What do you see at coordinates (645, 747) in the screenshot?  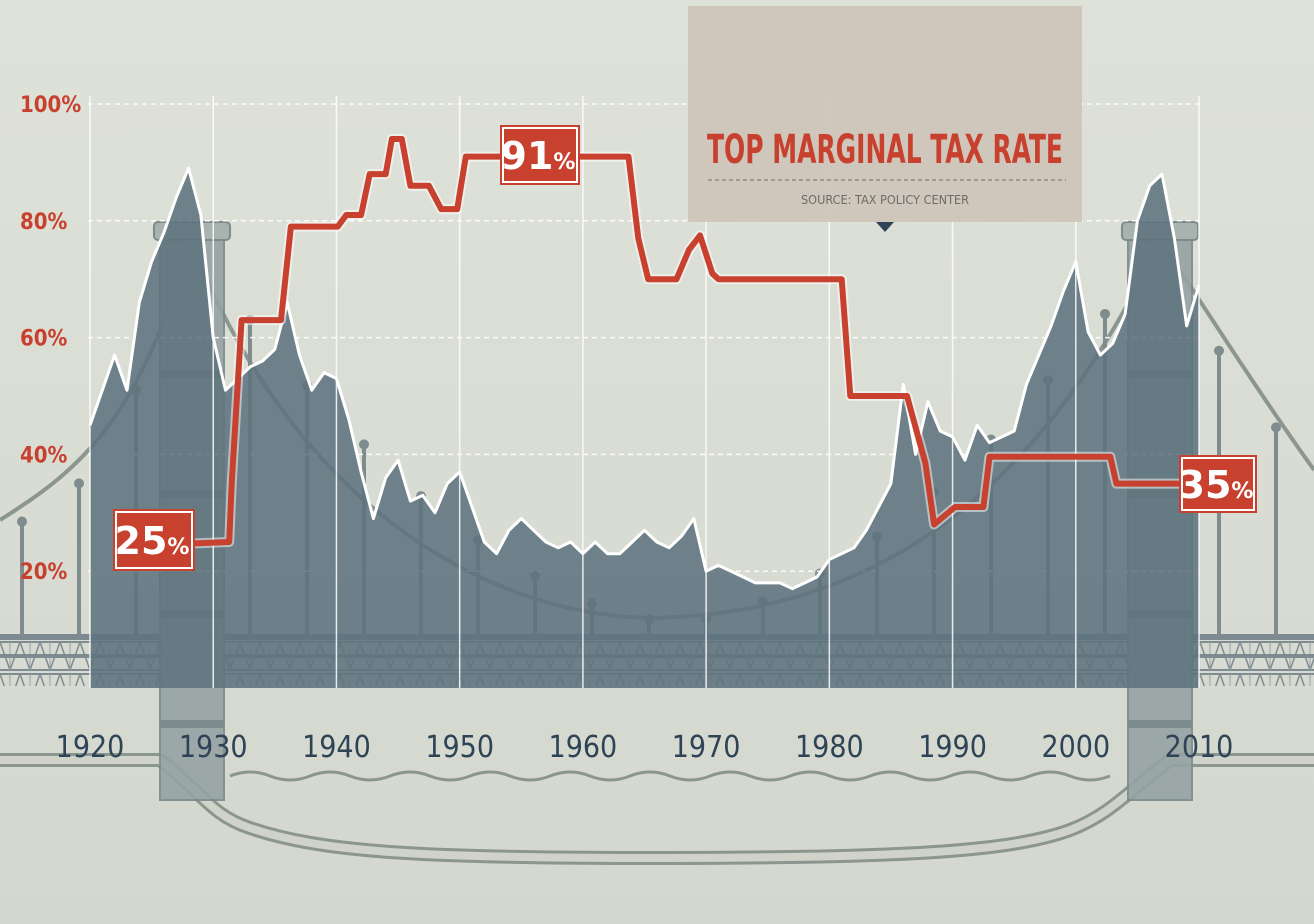 I see `x-axis: 1920 1930 1940 1950 1960 1970 1980 1990 2000 2010` at bounding box center [645, 747].